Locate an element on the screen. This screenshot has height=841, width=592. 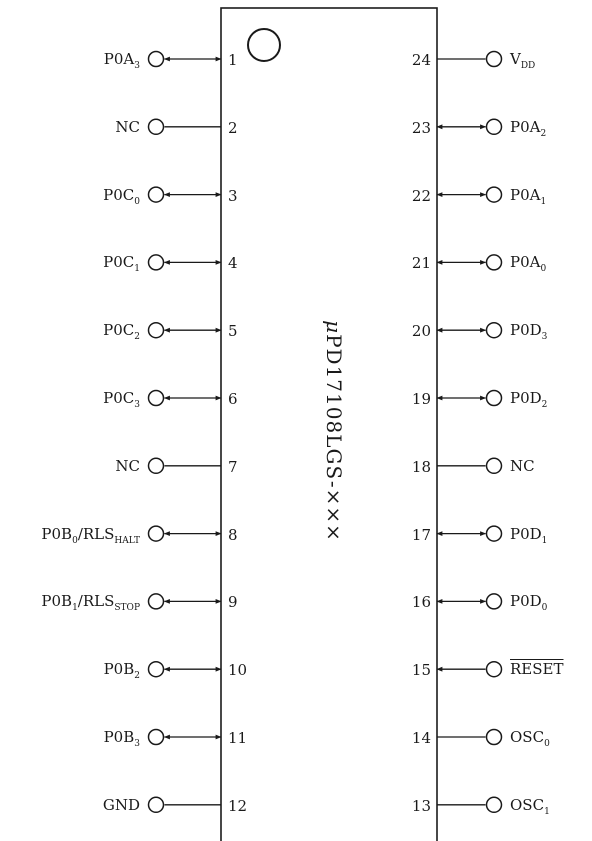
pin-label-right: P0A0 is located at coordinates (528, 263).